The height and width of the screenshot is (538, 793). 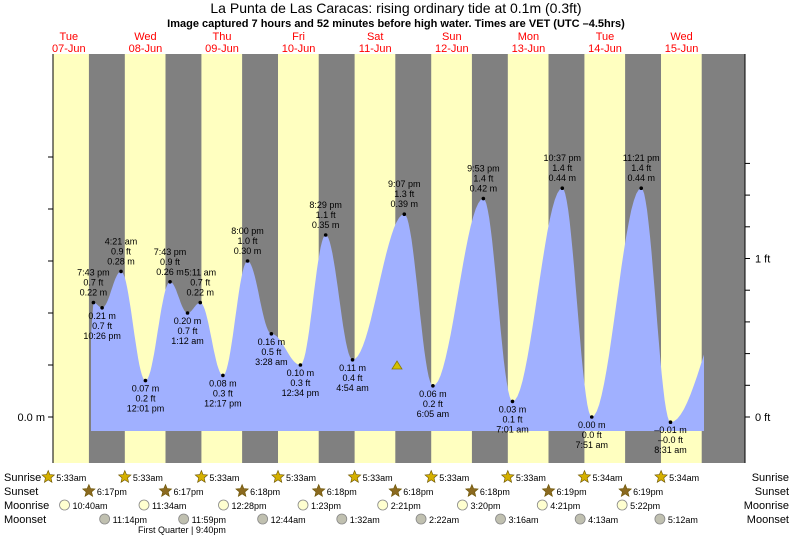 I want to click on sunrise-legend-label-right: Sunrise, so click(x=770, y=478).